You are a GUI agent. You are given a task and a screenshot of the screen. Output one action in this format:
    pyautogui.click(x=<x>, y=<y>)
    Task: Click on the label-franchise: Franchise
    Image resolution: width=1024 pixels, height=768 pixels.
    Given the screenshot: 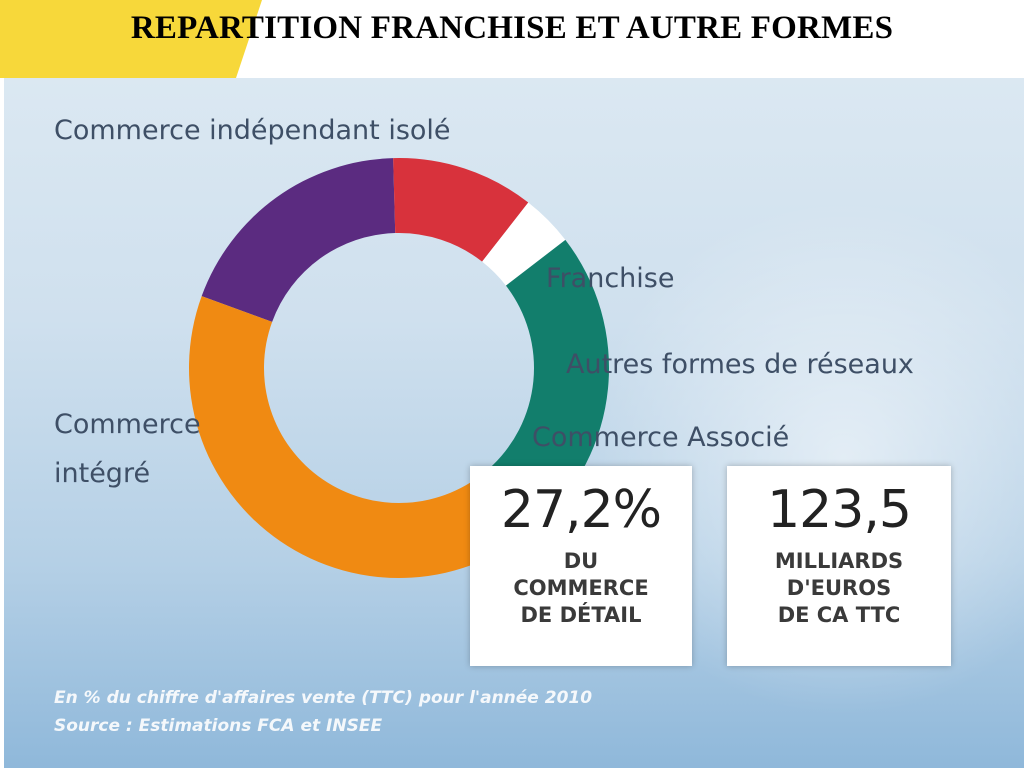 What is the action you would take?
    pyautogui.click(x=610, y=278)
    